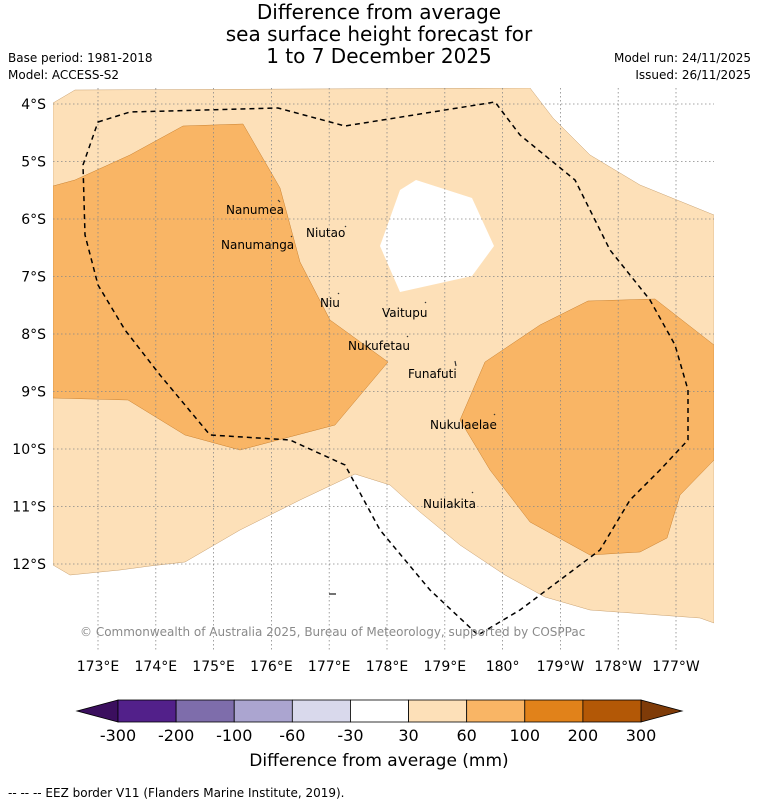 This screenshot has height=804, width=758. What do you see at coordinates (279, 201) in the screenshot?
I see `nanumea-island` at bounding box center [279, 201].